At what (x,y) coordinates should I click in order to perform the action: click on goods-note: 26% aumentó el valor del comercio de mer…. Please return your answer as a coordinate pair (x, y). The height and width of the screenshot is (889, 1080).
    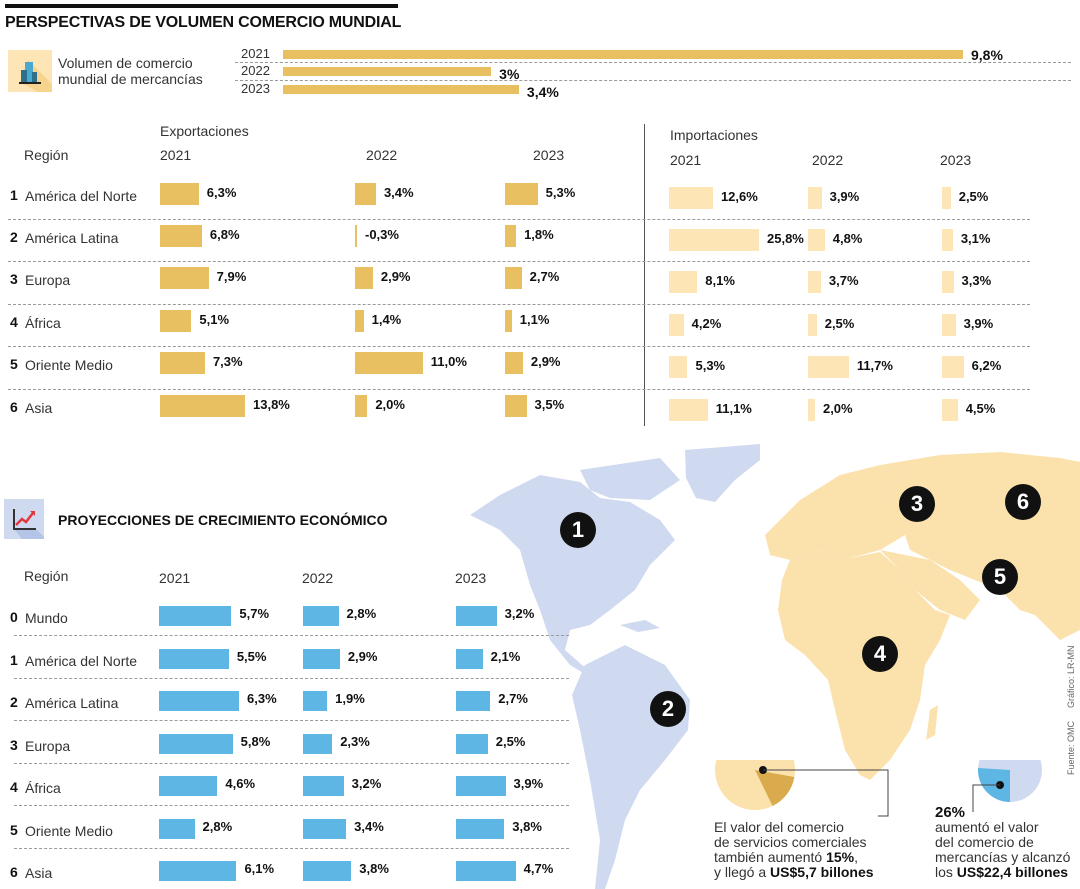
    Looking at the image, I should click on (1002, 842).